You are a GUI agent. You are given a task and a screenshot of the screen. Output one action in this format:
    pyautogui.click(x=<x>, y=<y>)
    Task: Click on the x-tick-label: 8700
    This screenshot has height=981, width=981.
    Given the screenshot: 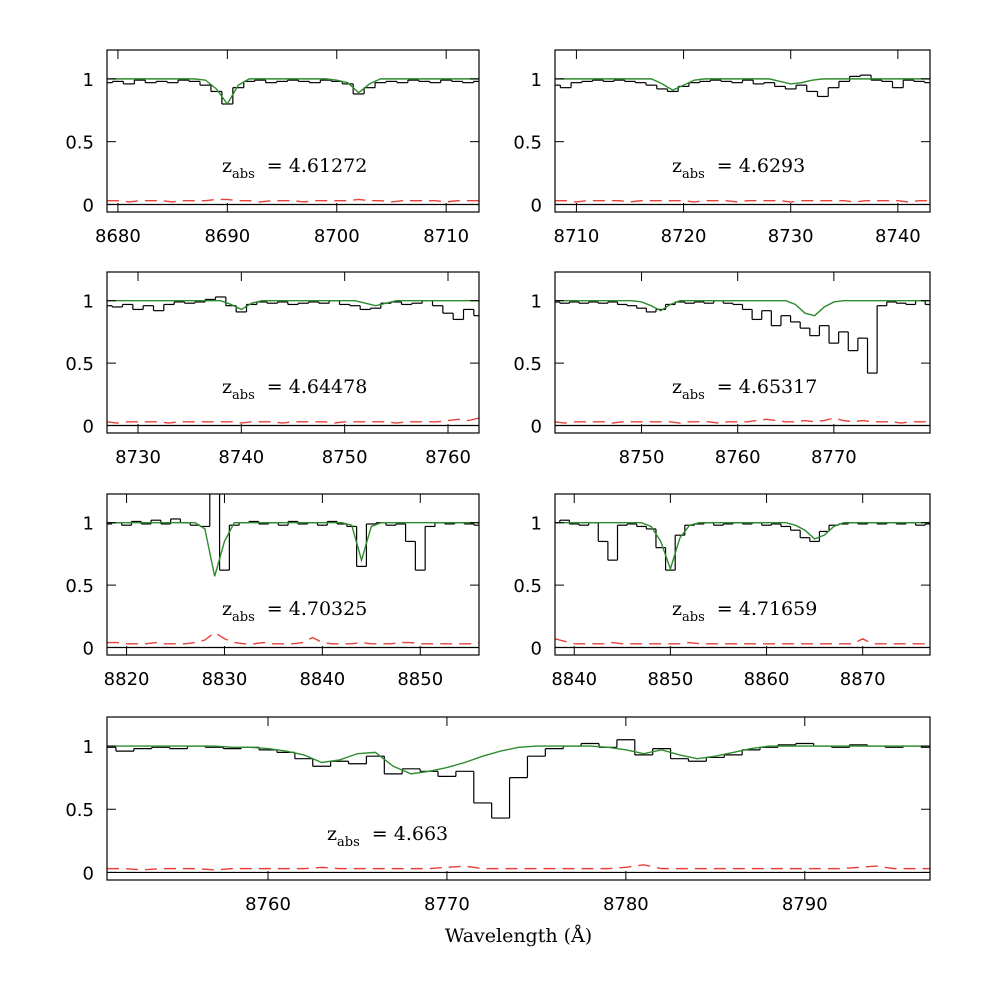 What is the action you would take?
    pyautogui.click(x=337, y=236)
    